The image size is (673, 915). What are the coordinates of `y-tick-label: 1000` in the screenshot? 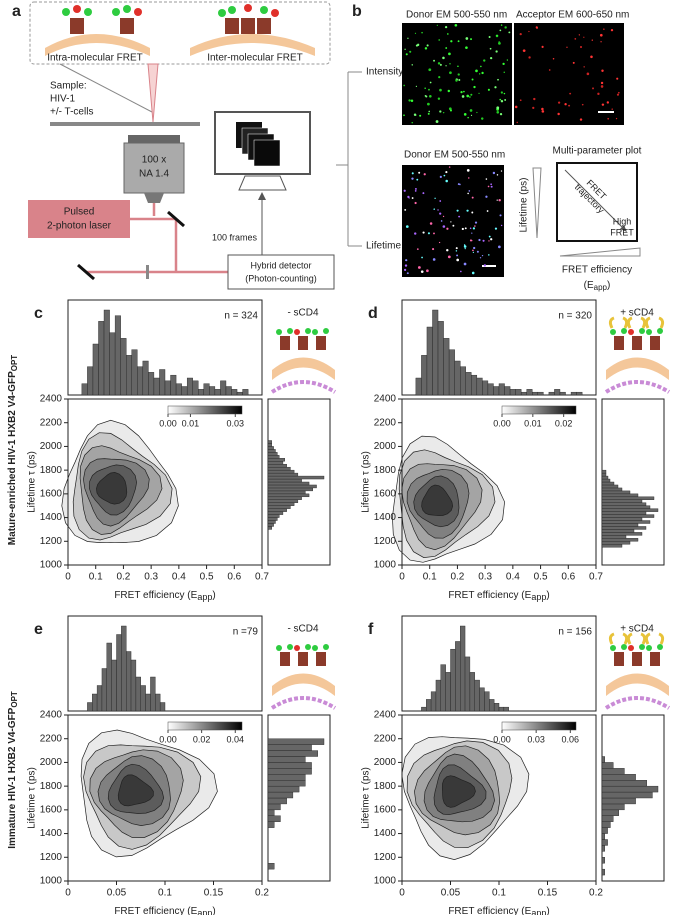 It's located at (51, 565).